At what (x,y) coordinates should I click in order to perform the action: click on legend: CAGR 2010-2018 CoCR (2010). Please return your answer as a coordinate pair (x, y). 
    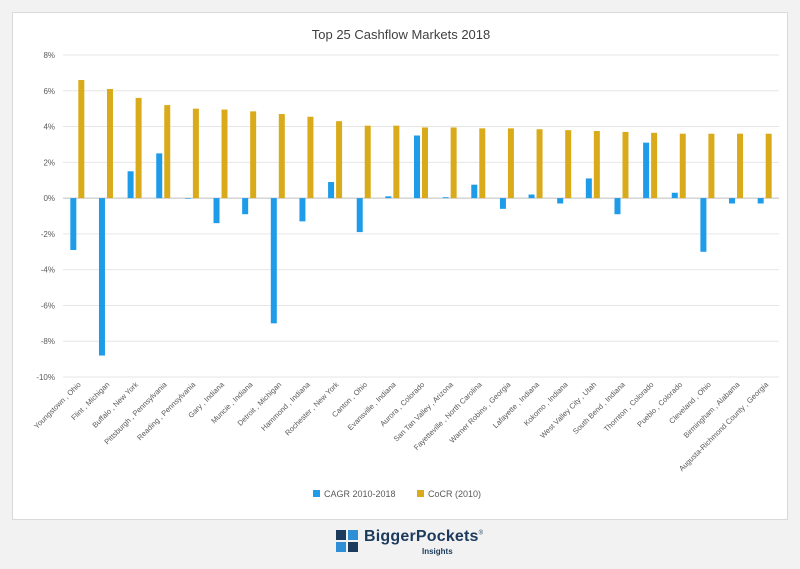
    Looking at the image, I should click on (397, 494).